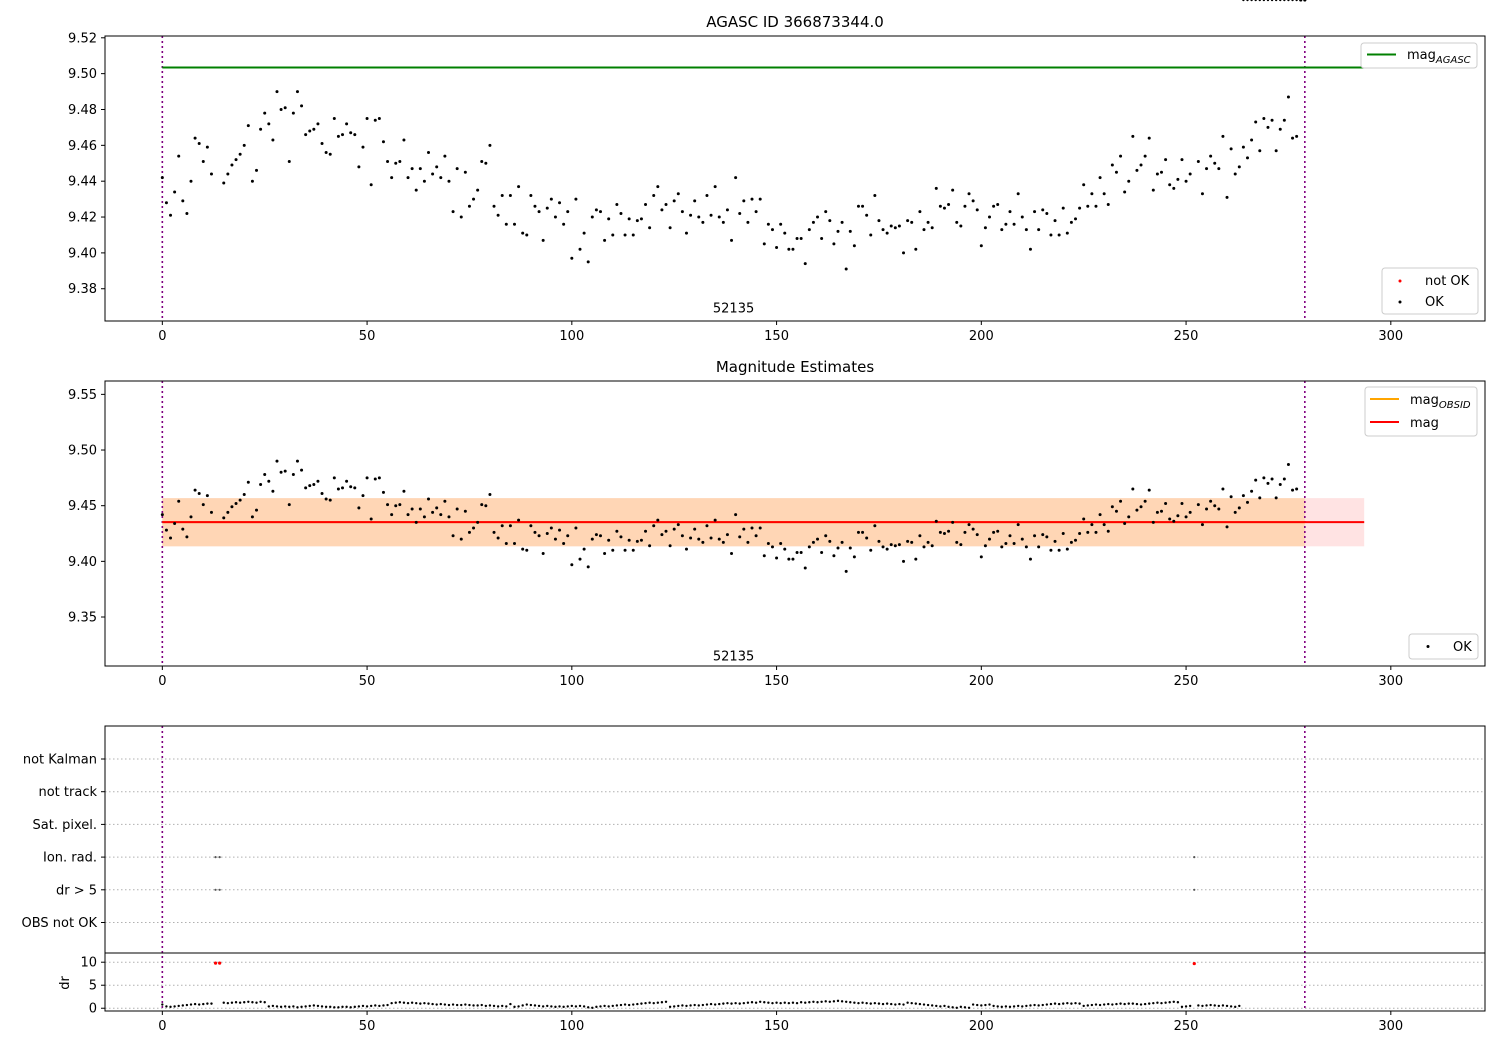  What do you see at coordinates (733, 308) in the screenshot?
I see `panel-agasc-annotation: 52135` at bounding box center [733, 308].